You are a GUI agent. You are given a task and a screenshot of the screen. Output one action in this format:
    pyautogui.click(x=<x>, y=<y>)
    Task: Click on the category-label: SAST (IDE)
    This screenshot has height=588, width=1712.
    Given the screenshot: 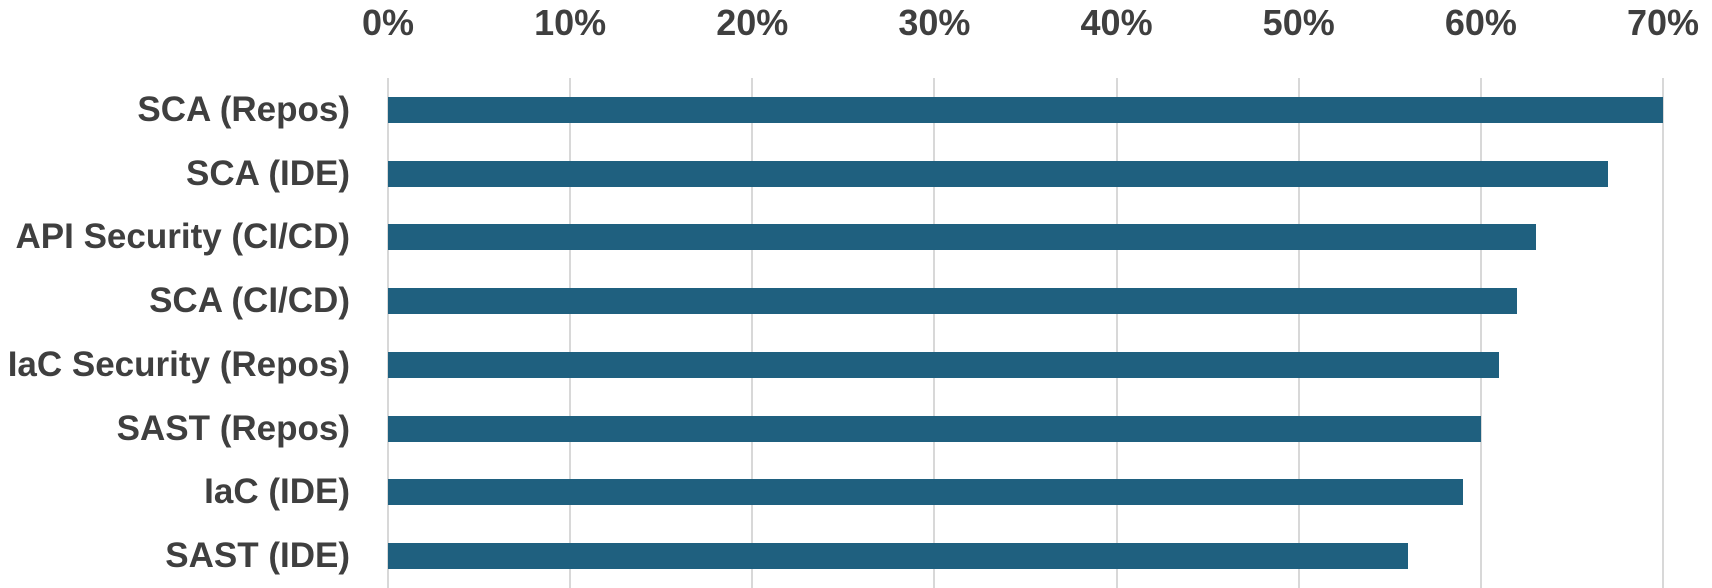 What is the action you would take?
    pyautogui.click(x=257, y=556)
    